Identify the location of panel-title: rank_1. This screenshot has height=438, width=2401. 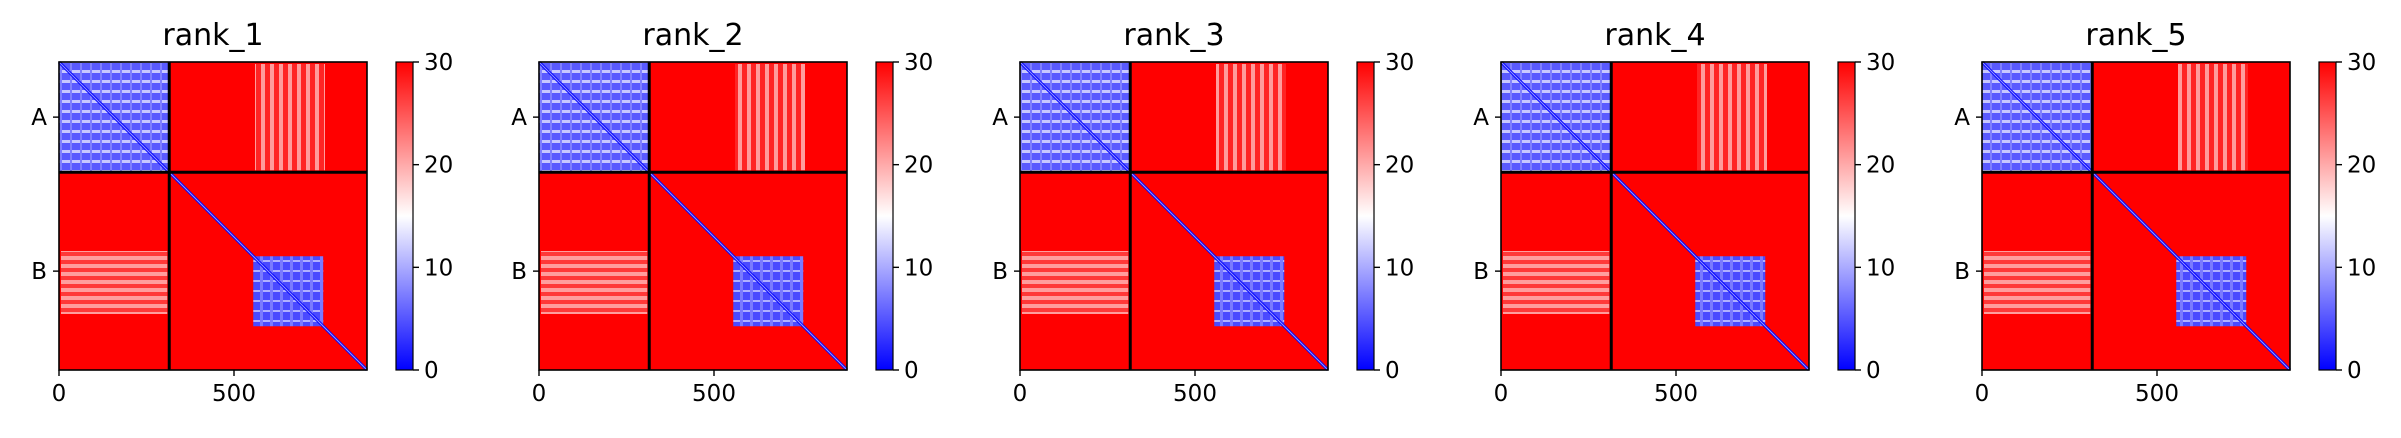
(212, 35).